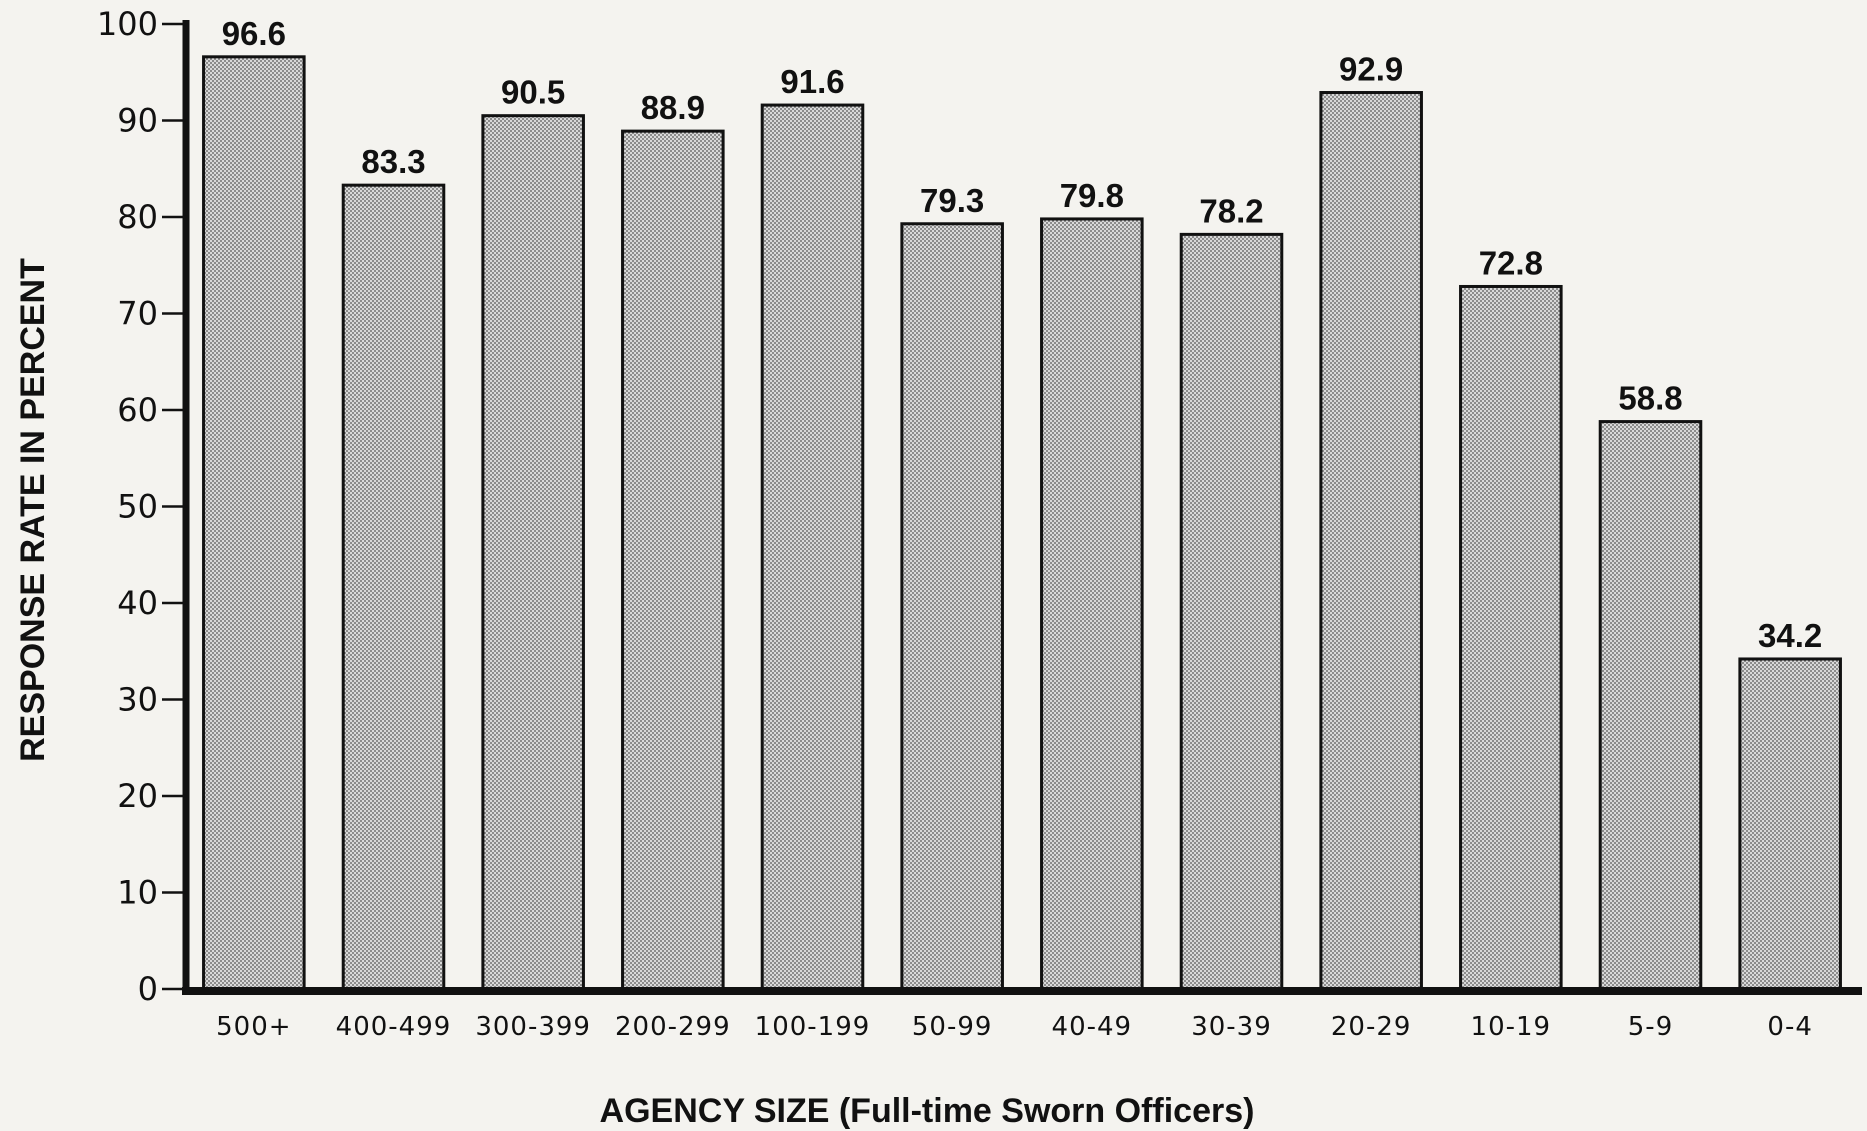  Describe the element at coordinates (1650, 1027) in the screenshot. I see `x-tick-label: 5-9` at that location.